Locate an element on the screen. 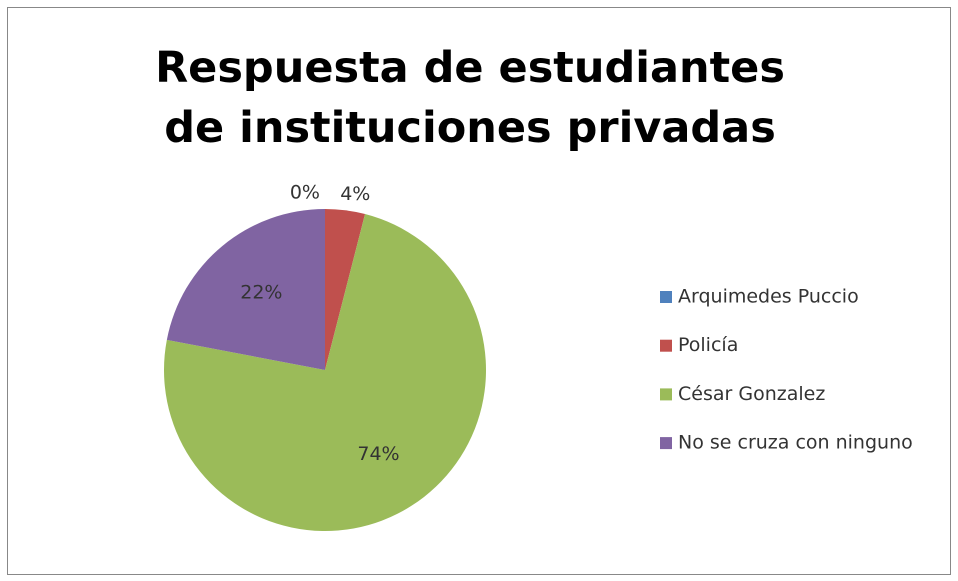 The height and width of the screenshot is (581, 958). legend-label: No se cruza con ninguno is located at coordinates (795, 443).